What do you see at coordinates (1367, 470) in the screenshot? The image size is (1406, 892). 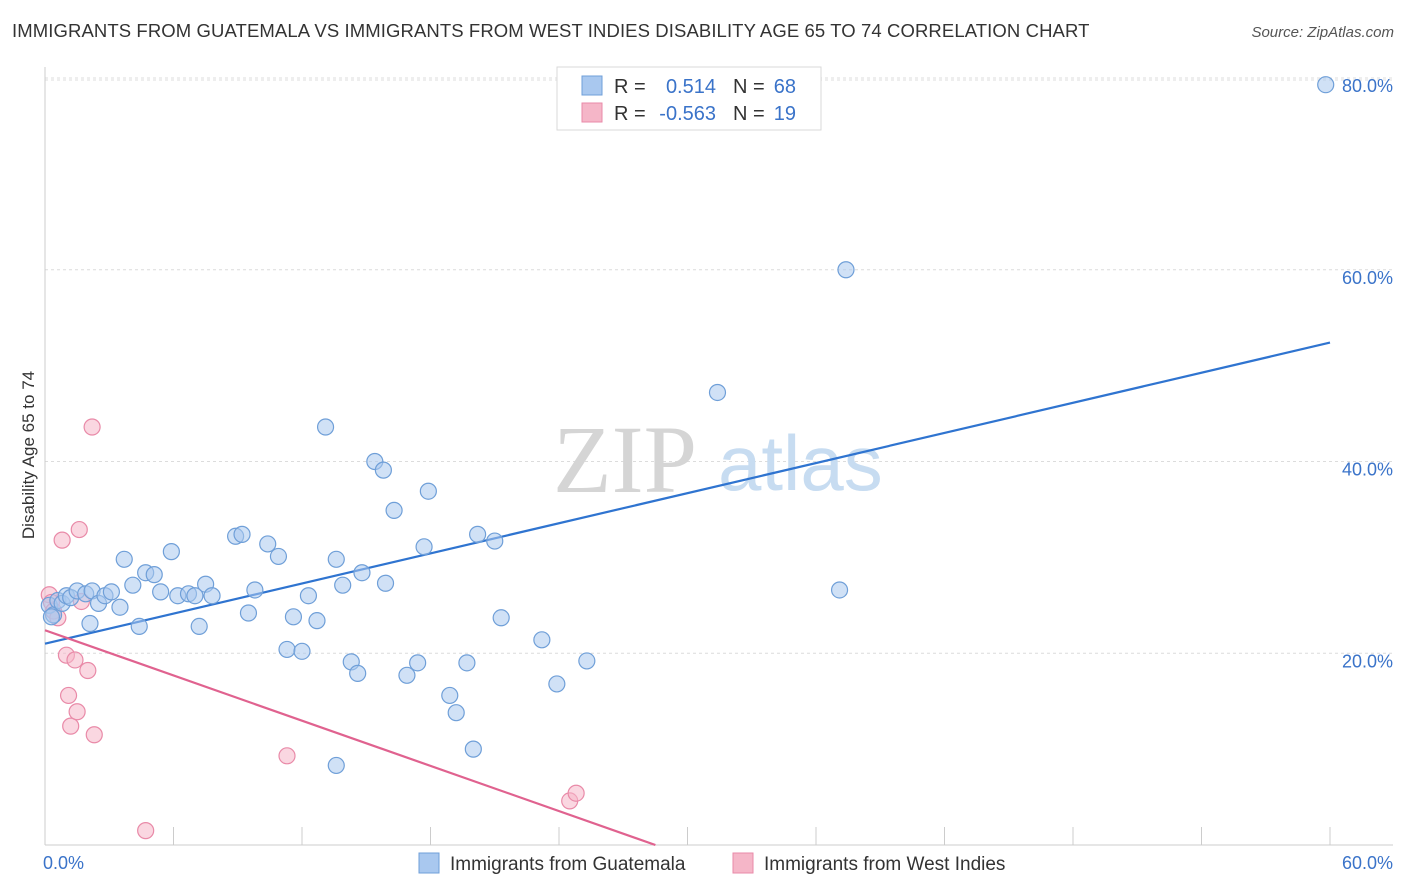 I see `y-tick-label: 40.0%` at bounding box center [1367, 470].